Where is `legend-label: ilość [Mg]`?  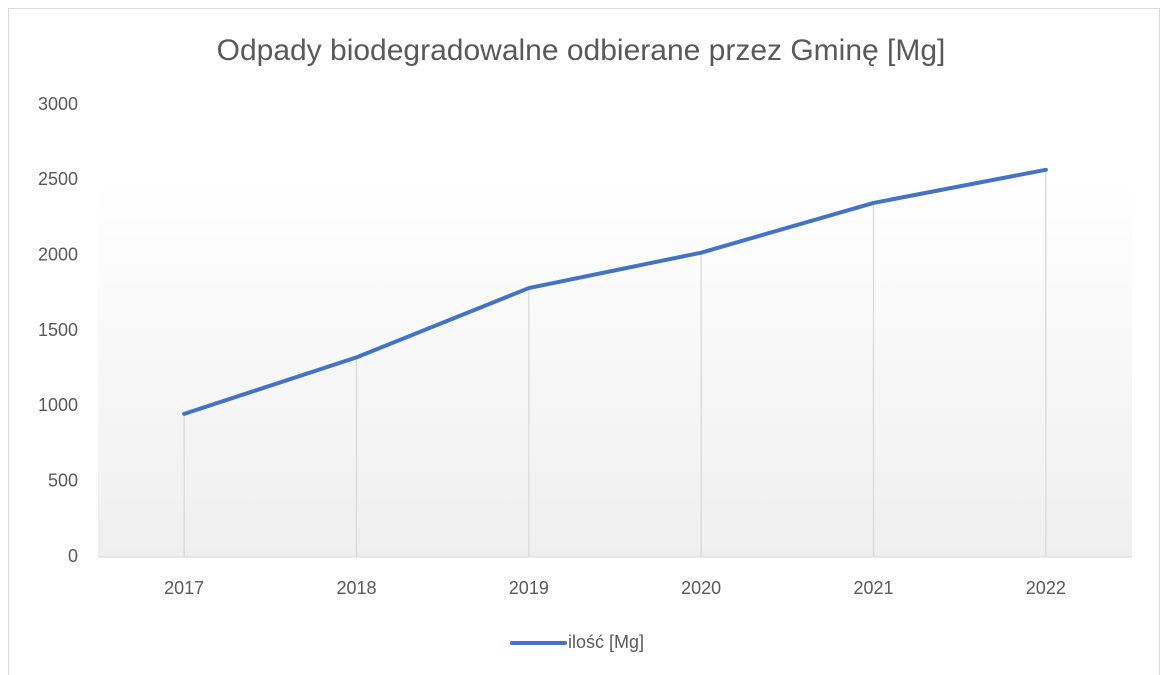 legend-label: ilość [Mg] is located at coordinates (606, 642).